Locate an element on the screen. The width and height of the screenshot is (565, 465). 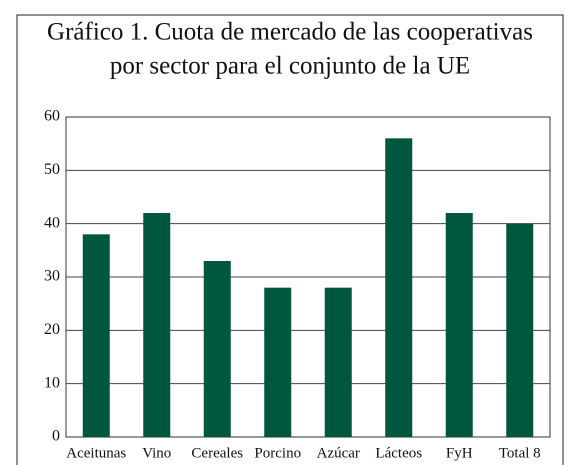
x-tick-label: Cereales is located at coordinates (217, 453).